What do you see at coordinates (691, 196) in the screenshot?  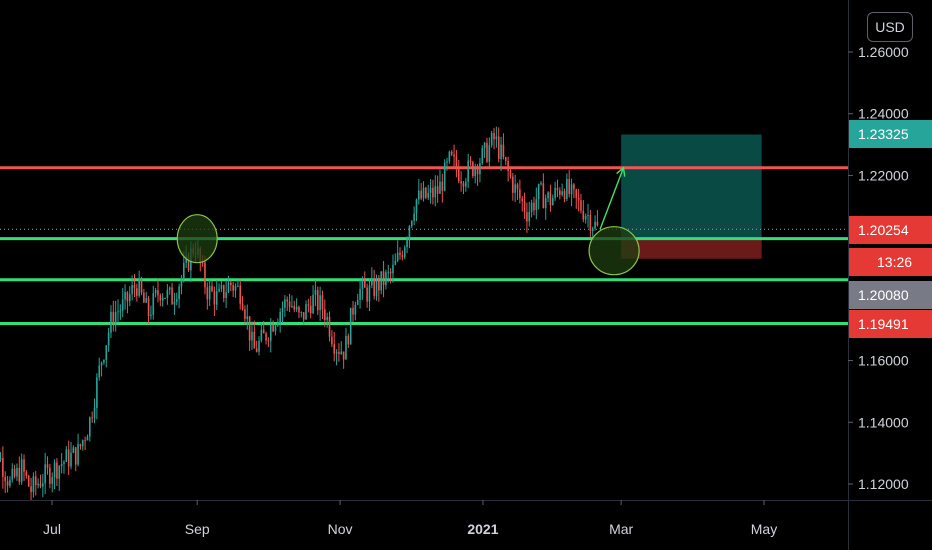 I see `position-tool` at bounding box center [691, 196].